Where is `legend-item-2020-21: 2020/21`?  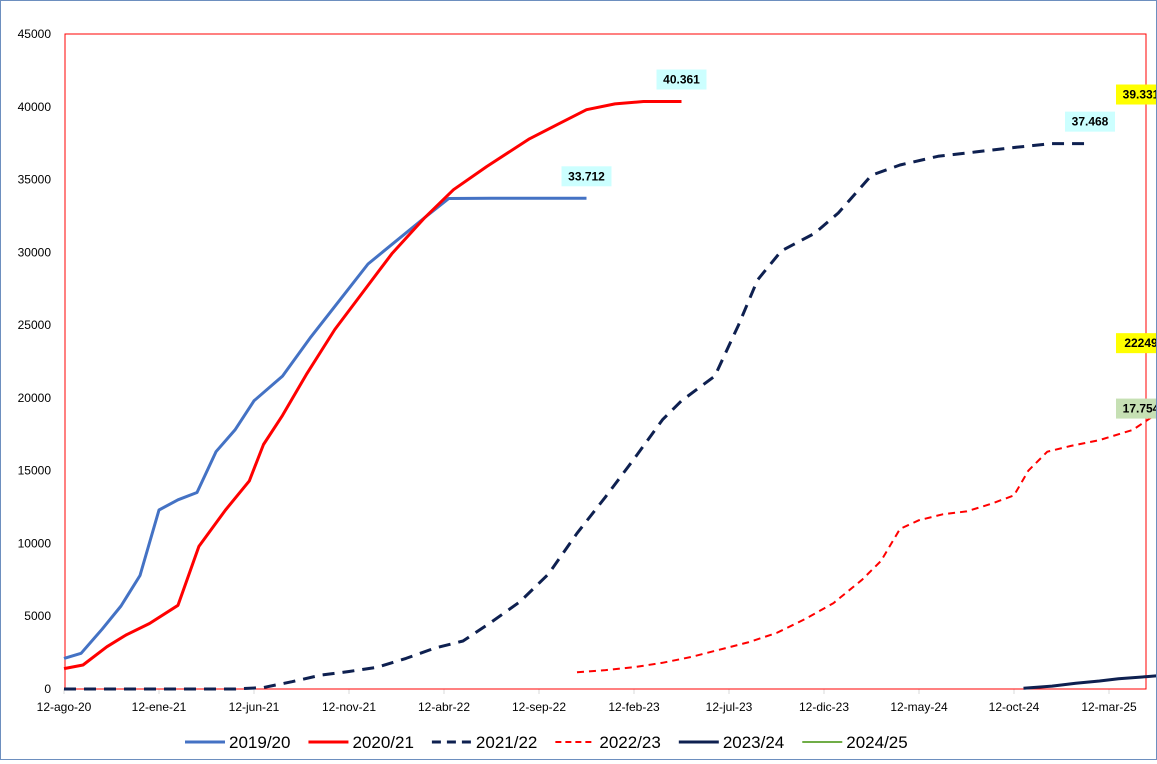 legend-item-2020-21: 2020/21 is located at coordinates (361, 742).